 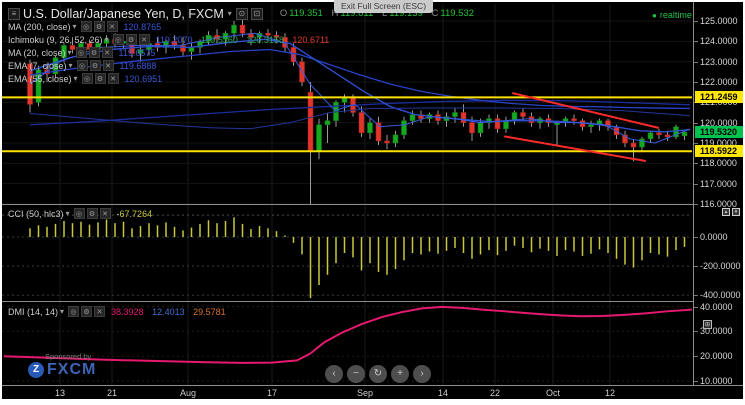 What do you see at coordinates (256, 13) in the screenshot?
I see `compare-icon: ⊡` at bounding box center [256, 13].